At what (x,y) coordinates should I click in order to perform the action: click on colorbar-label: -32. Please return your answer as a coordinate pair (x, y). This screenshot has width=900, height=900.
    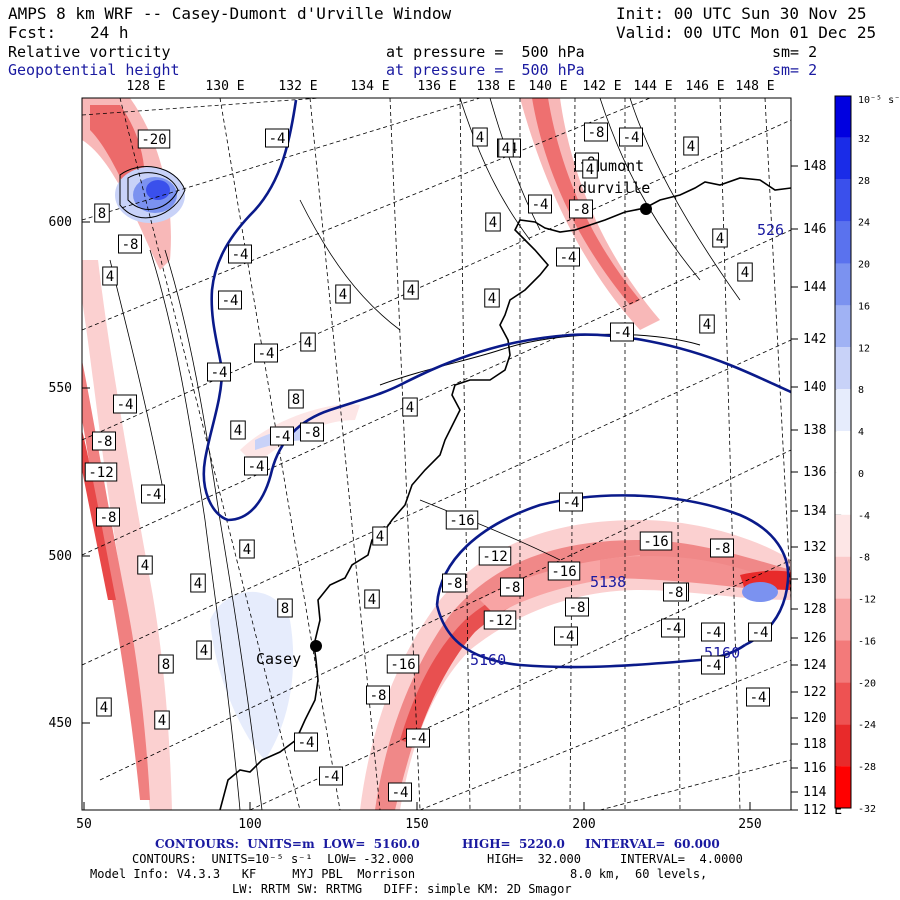
    Looking at the image, I should click on (867, 809).